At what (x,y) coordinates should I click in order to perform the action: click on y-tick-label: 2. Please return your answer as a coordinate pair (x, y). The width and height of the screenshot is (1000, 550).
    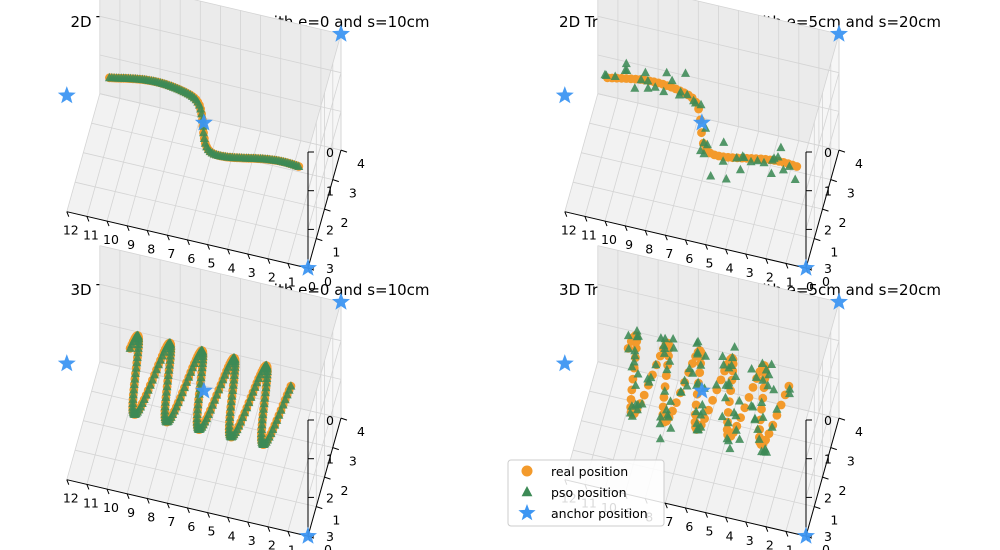
    Looking at the image, I should click on (345, 222).